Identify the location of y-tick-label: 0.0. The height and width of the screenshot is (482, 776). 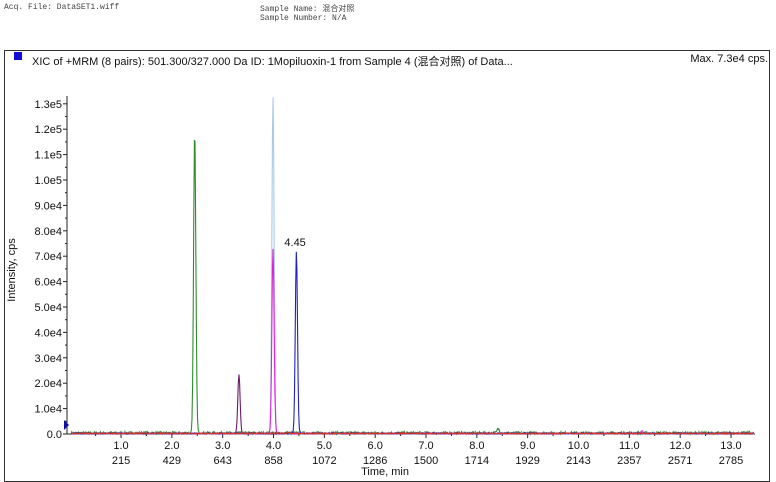
(54, 435).